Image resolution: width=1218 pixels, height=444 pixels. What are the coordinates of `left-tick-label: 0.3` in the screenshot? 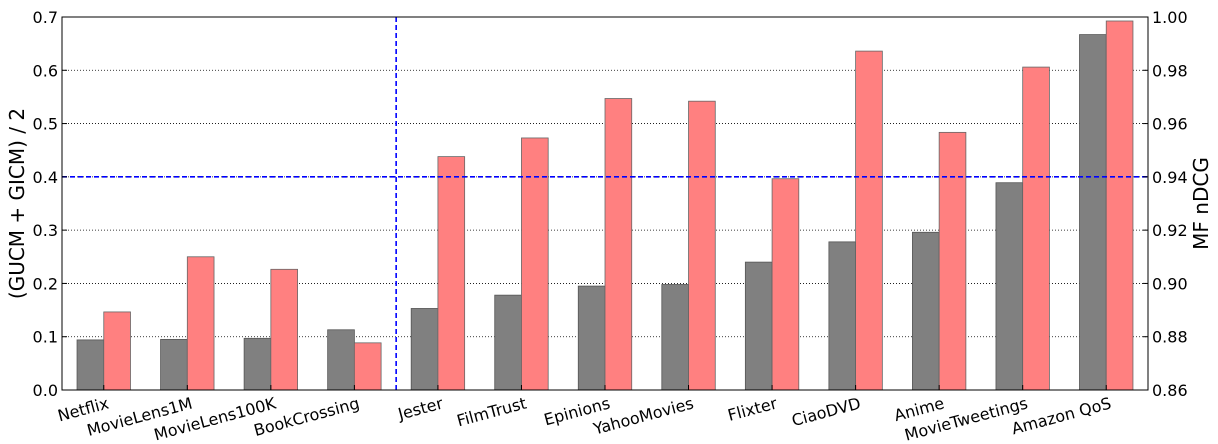 It's located at (45, 230).